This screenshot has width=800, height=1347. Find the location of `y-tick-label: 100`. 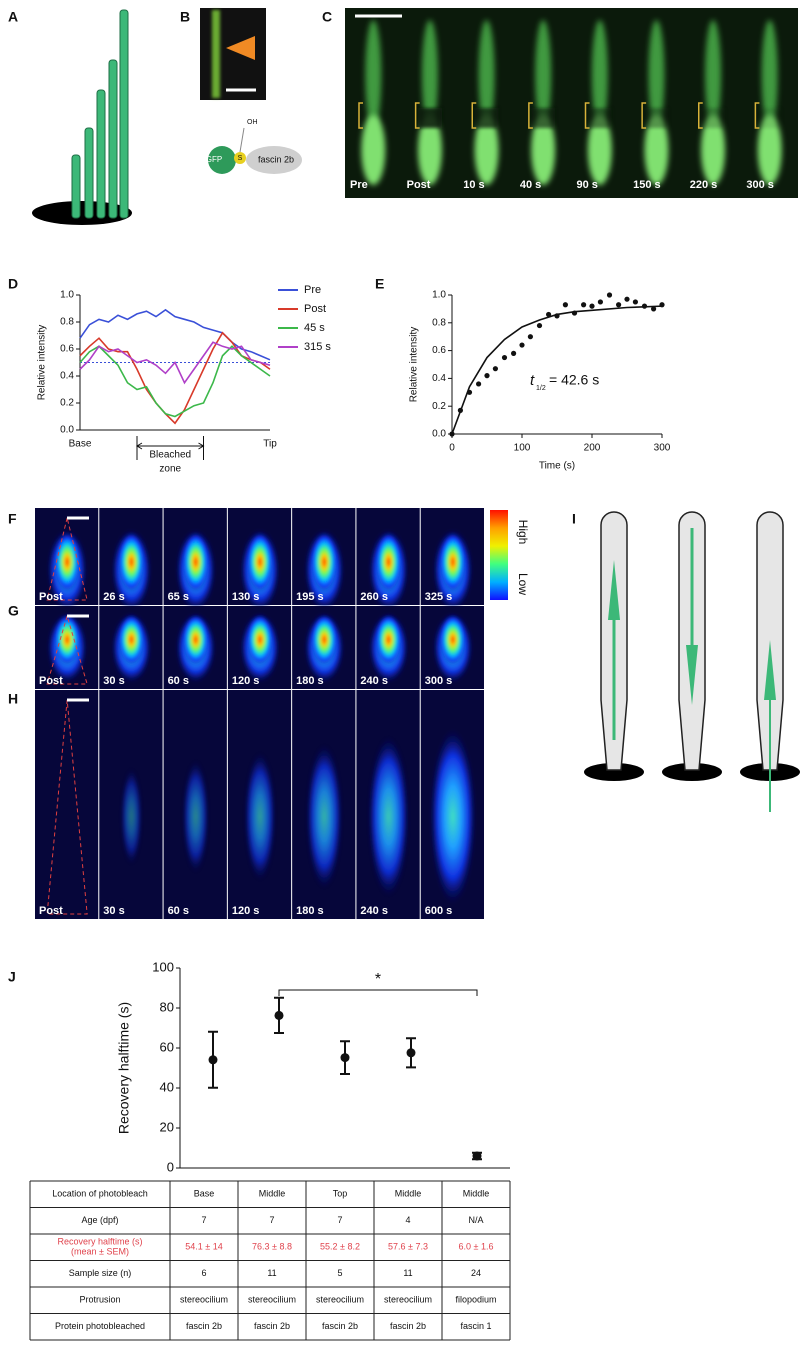

y-tick-label: 100 is located at coordinates (163, 966).